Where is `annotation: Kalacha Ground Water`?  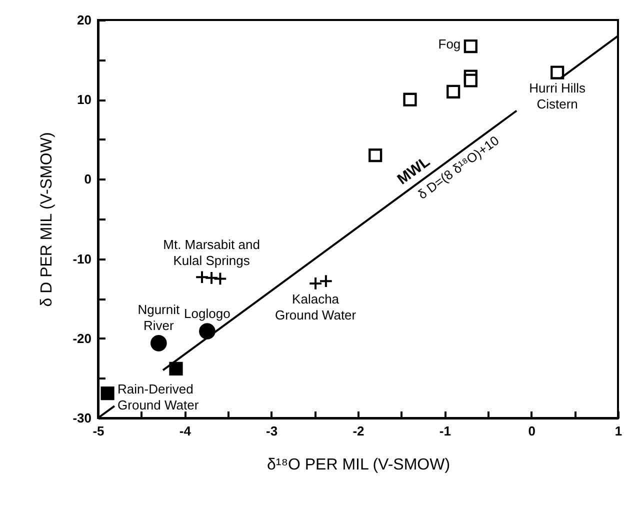
annotation: Kalacha Ground Water is located at coordinates (315, 306).